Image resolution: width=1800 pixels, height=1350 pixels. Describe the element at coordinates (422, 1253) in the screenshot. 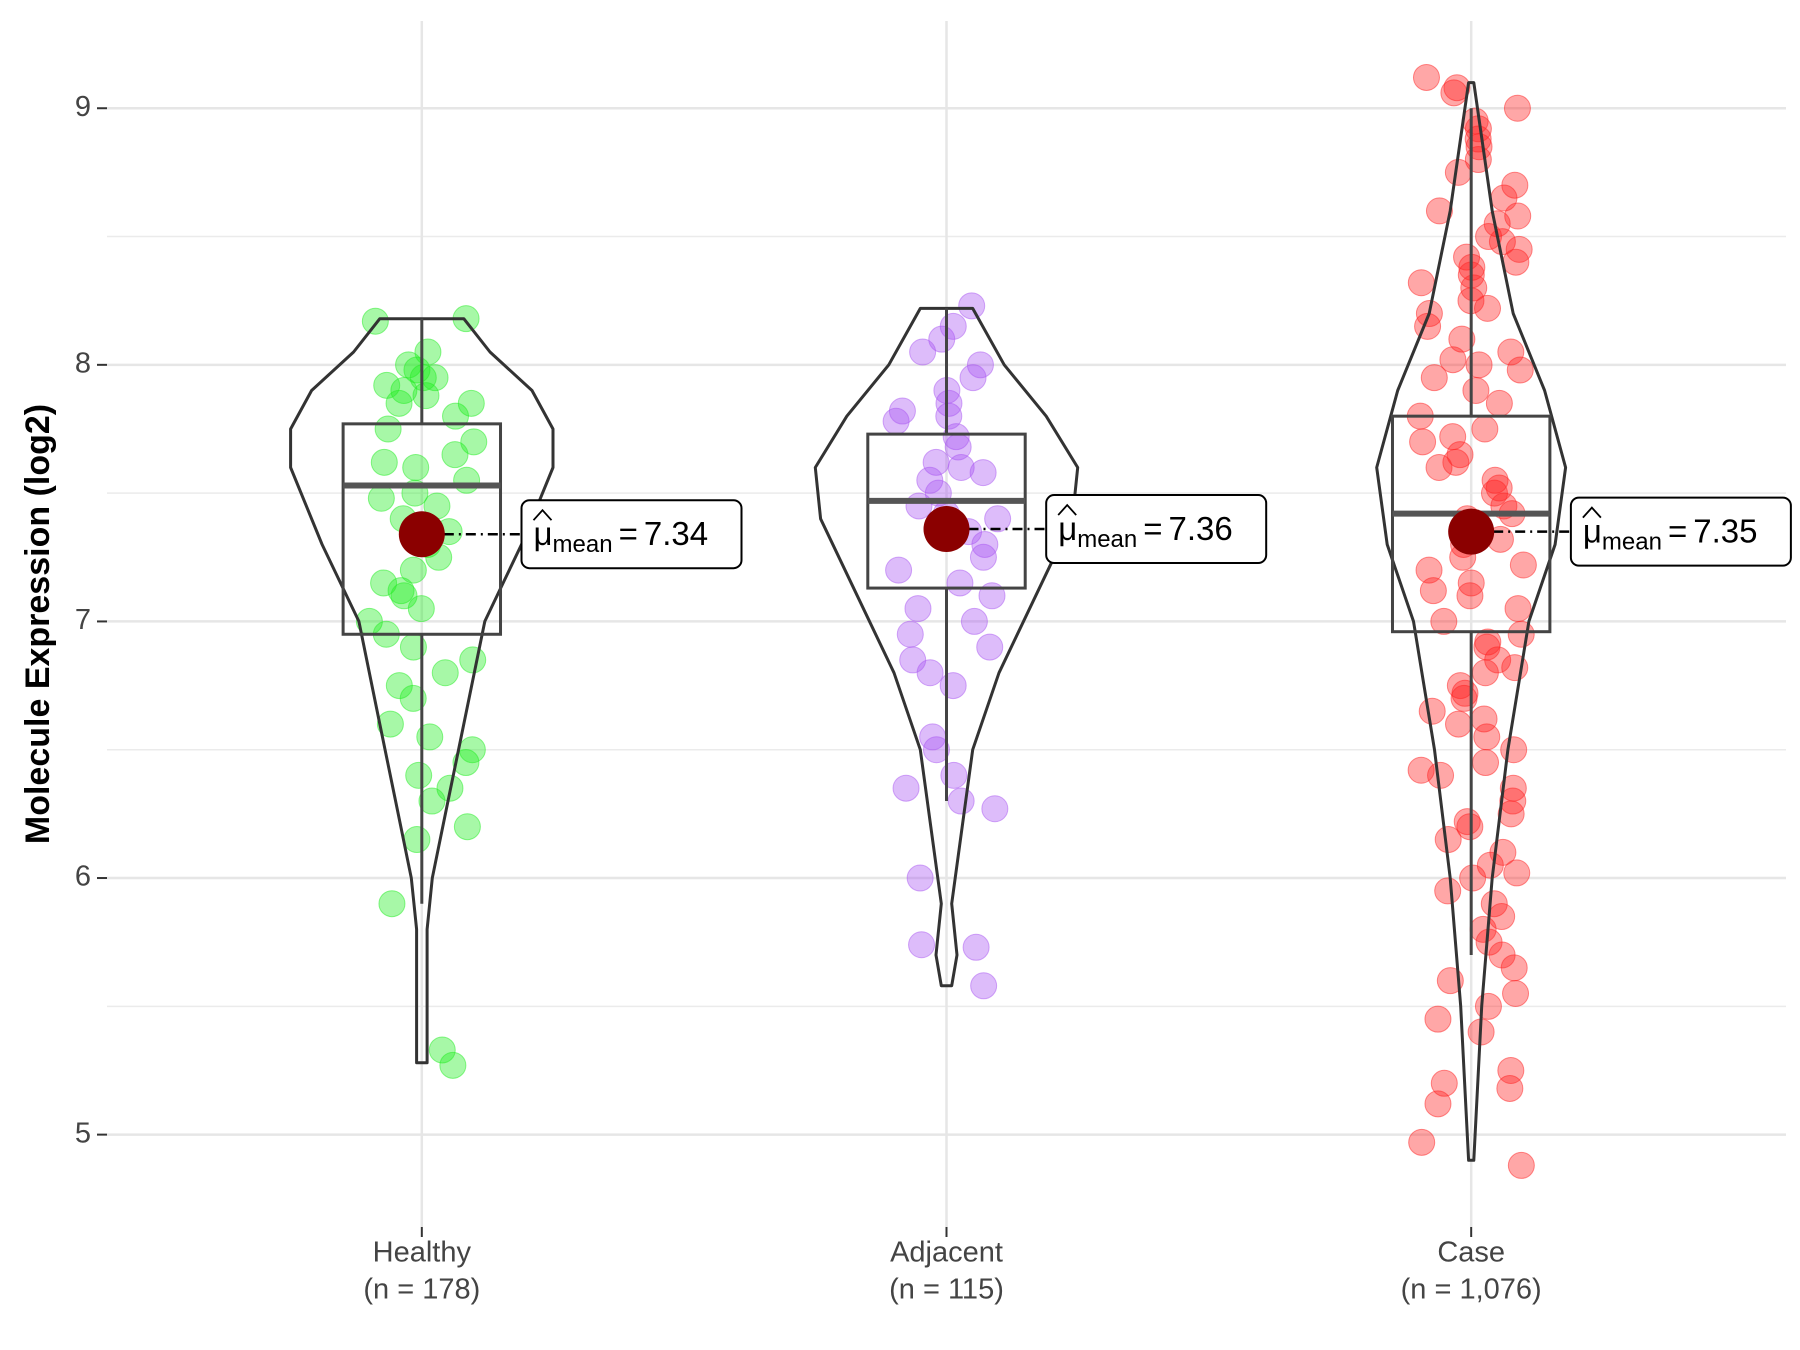

I see `x-tick-label: Healthy` at that location.